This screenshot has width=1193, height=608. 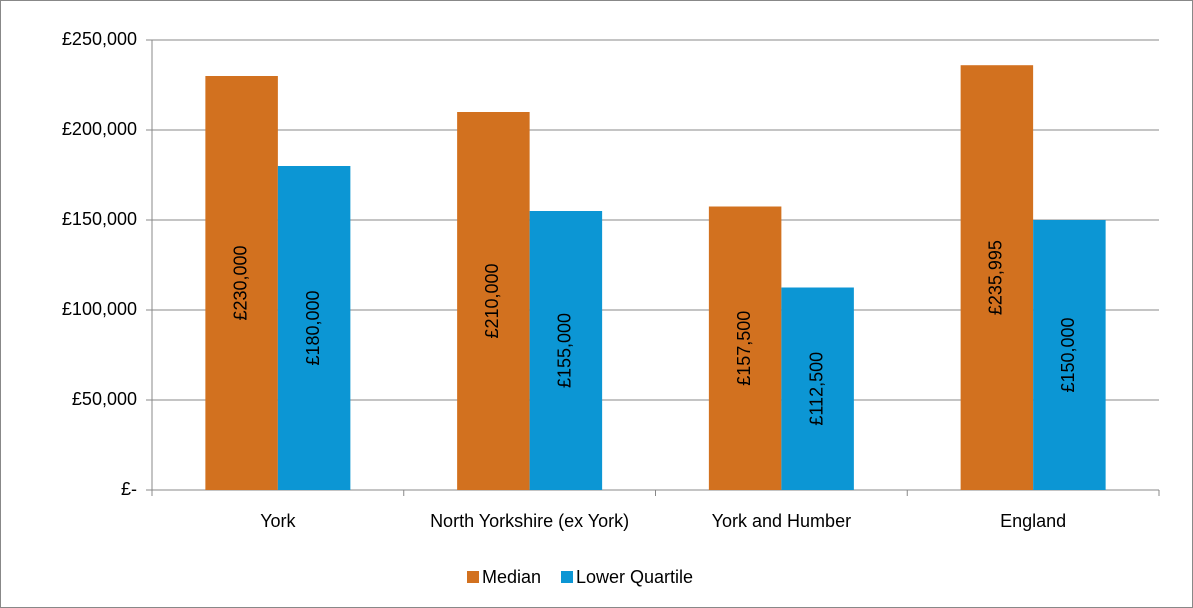 What do you see at coordinates (781, 521) in the screenshot?
I see `x-tick-label: York and Humber` at bounding box center [781, 521].